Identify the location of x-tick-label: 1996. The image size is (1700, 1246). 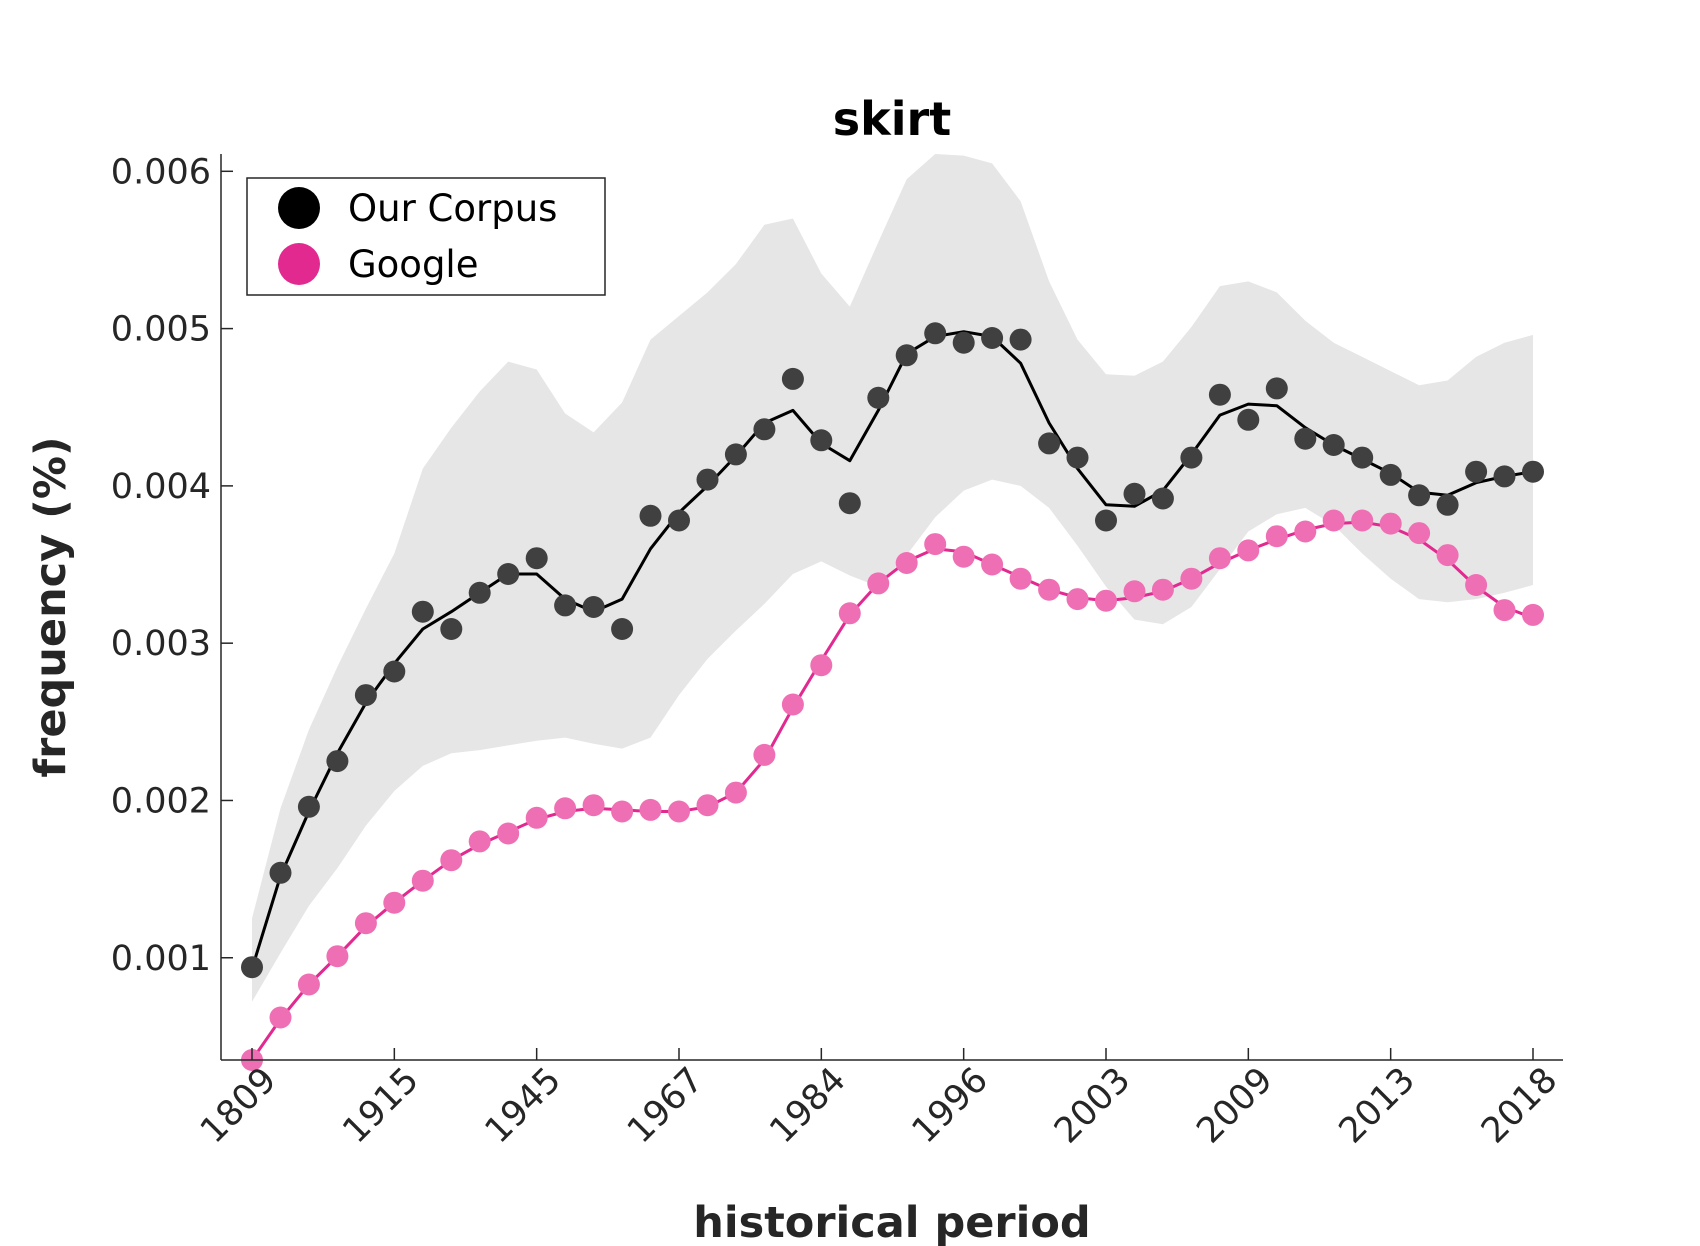
(950, 1105).